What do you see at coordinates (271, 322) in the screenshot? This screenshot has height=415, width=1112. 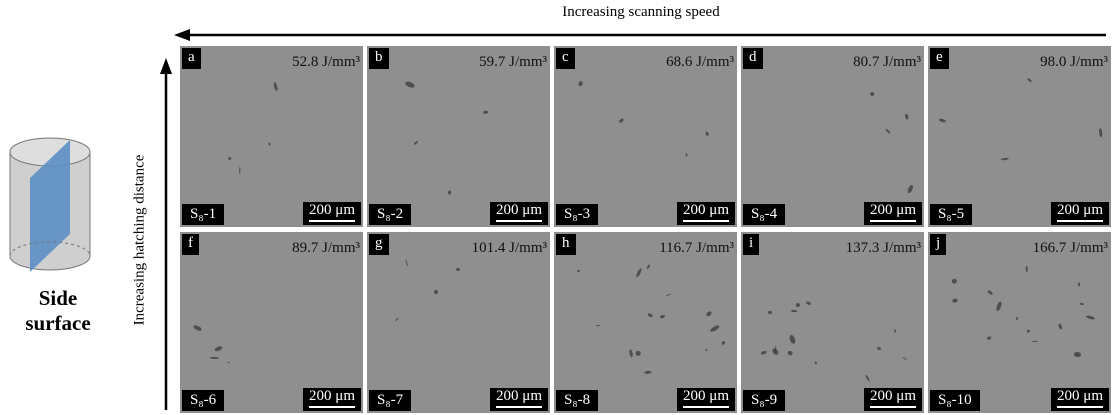 I see `micrograph-panel: f 89.7 J/mm³ S₈-6 200 μm` at bounding box center [271, 322].